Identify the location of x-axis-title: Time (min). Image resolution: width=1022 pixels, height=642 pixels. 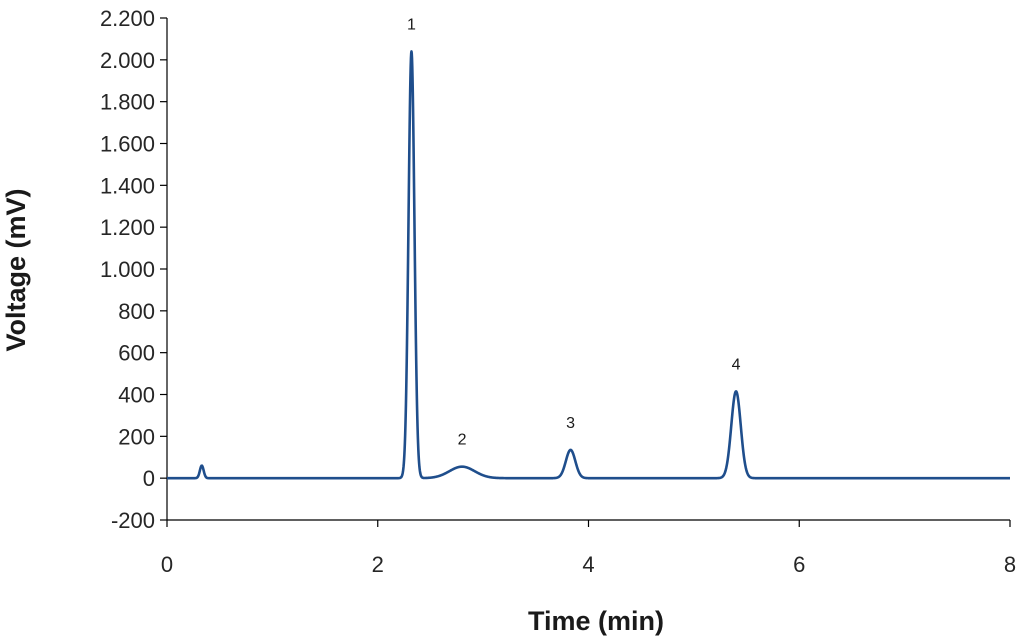
(596, 621).